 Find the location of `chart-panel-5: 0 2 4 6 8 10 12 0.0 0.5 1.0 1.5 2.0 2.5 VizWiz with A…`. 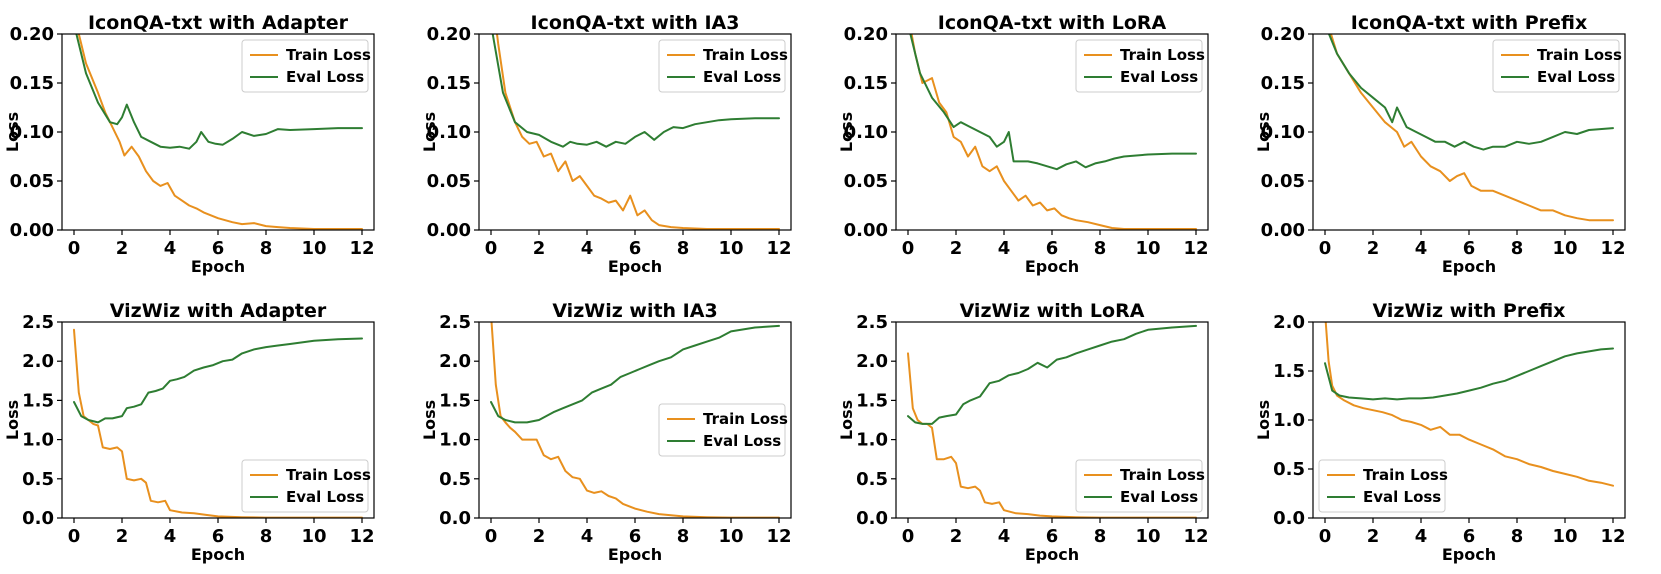

chart-panel-5: 0 2 4 6 8 10 12 0.0 0.5 1.0 1.5 2.0 2.5 VizWiz with A… is located at coordinates (189, 432).